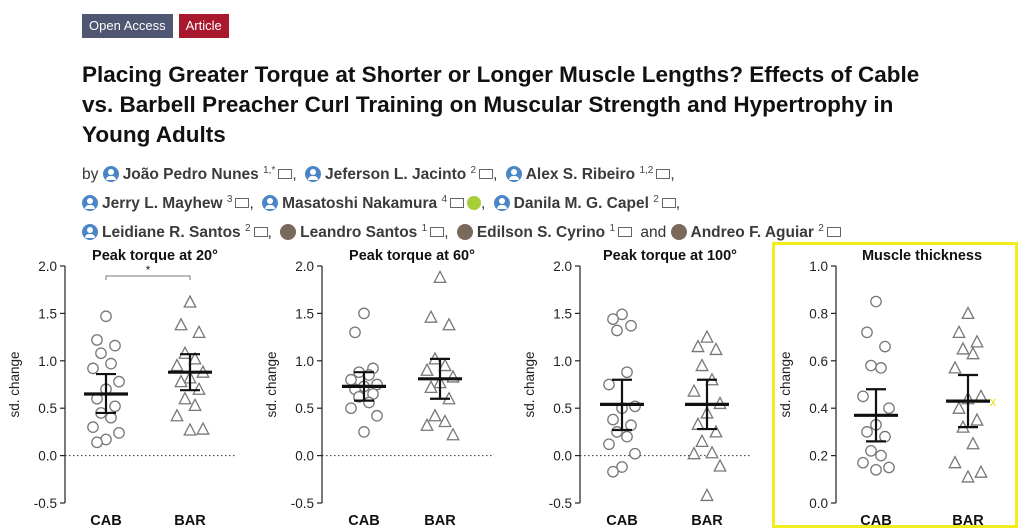 This screenshot has width=1024, height=531. What do you see at coordinates (993, 401) in the screenshot?
I see `annotation-mark: x` at bounding box center [993, 401].